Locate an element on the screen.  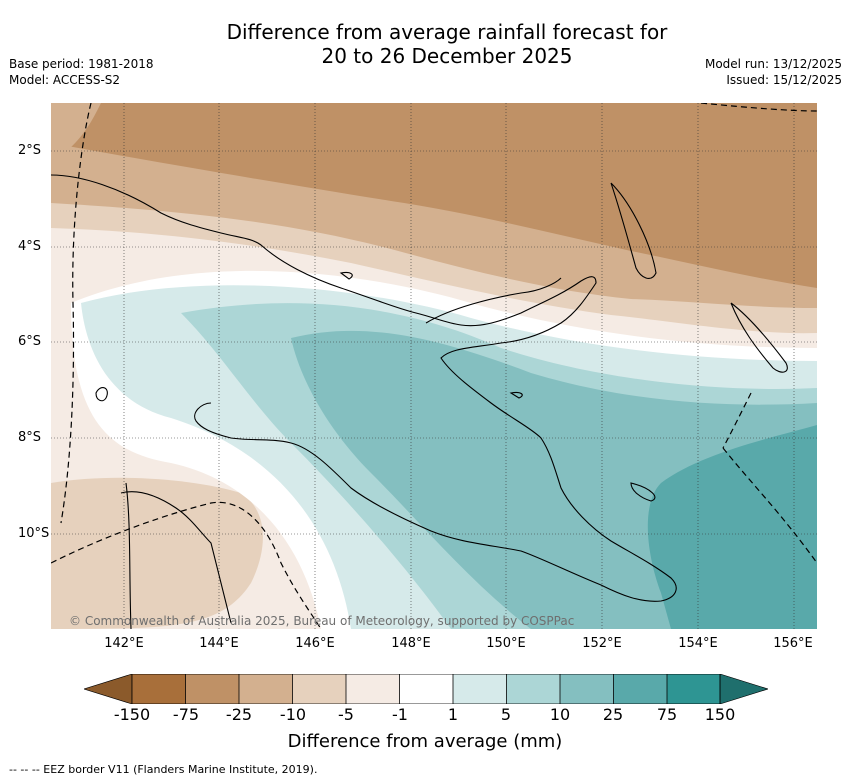
lon-tick-150e: 150°E is located at coordinates (506, 643).